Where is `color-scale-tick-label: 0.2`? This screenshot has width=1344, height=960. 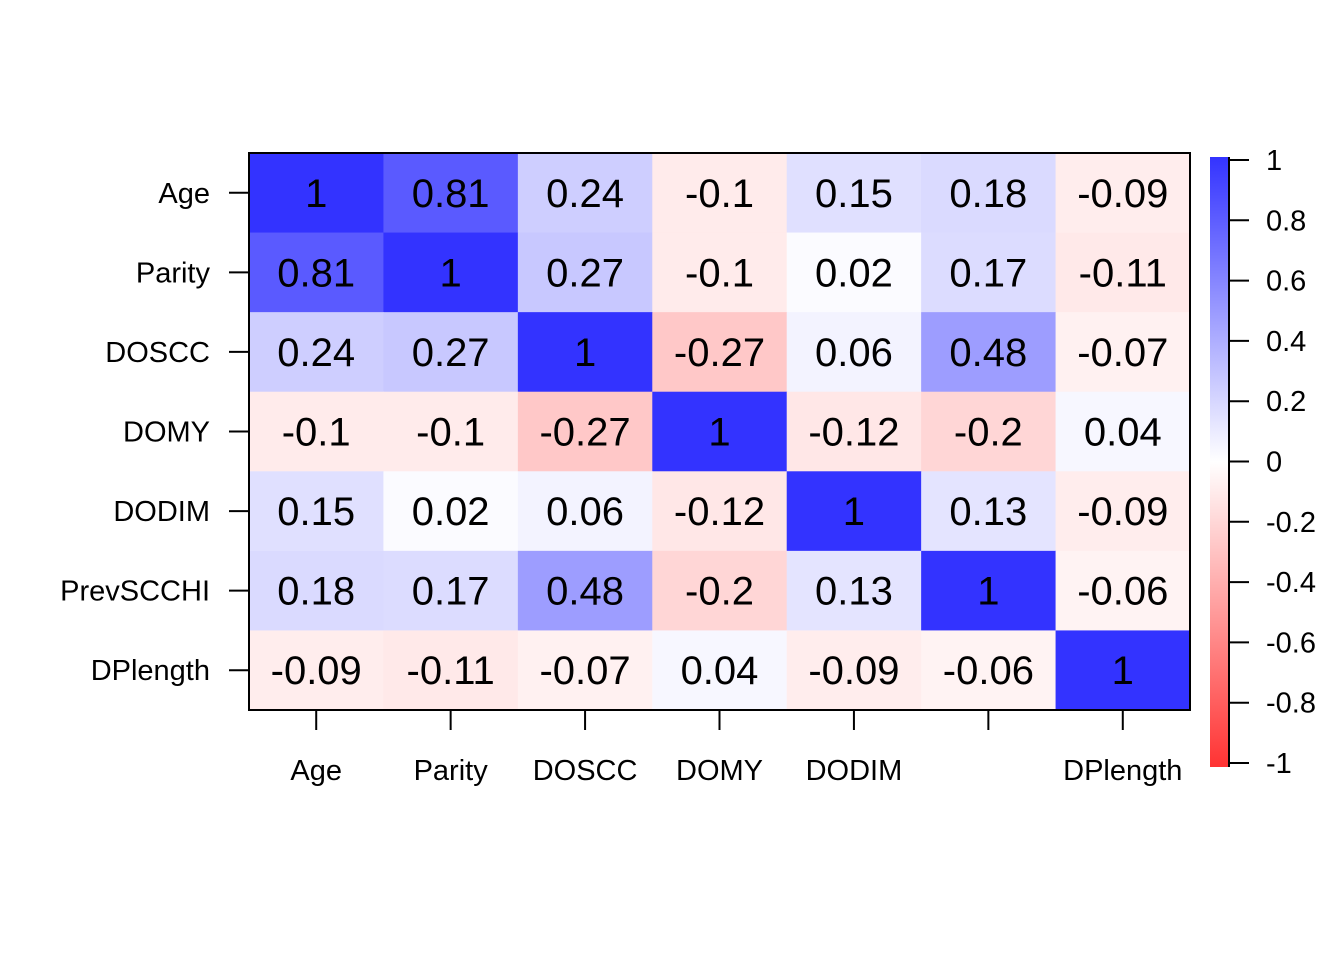 color-scale-tick-label: 0.2 is located at coordinates (1286, 402).